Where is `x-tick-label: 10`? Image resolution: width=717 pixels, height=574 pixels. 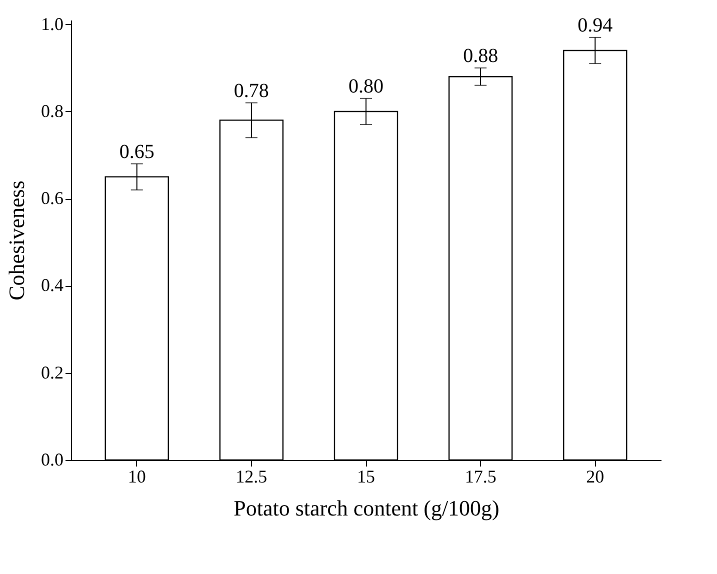 x-tick-label: 10 is located at coordinates (137, 476).